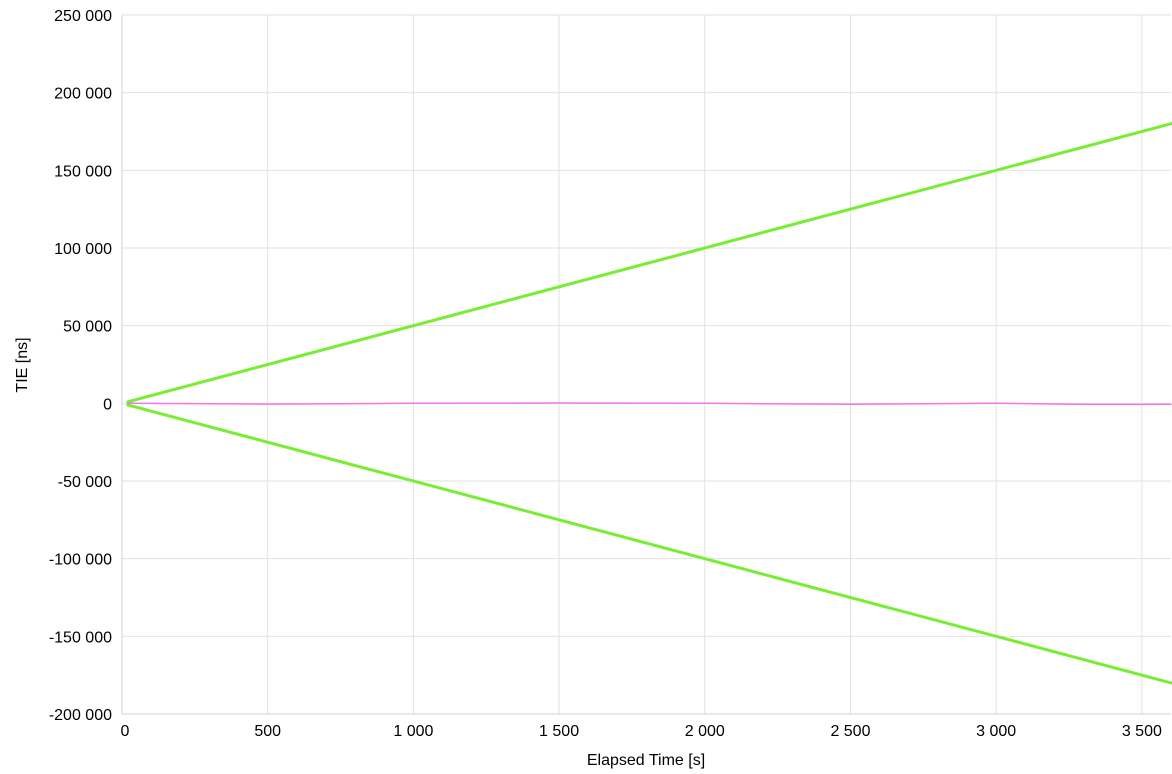 The height and width of the screenshot is (774, 1172). Describe the element at coordinates (83, 16) in the screenshot. I see `y-tick-label: 250 000` at that location.